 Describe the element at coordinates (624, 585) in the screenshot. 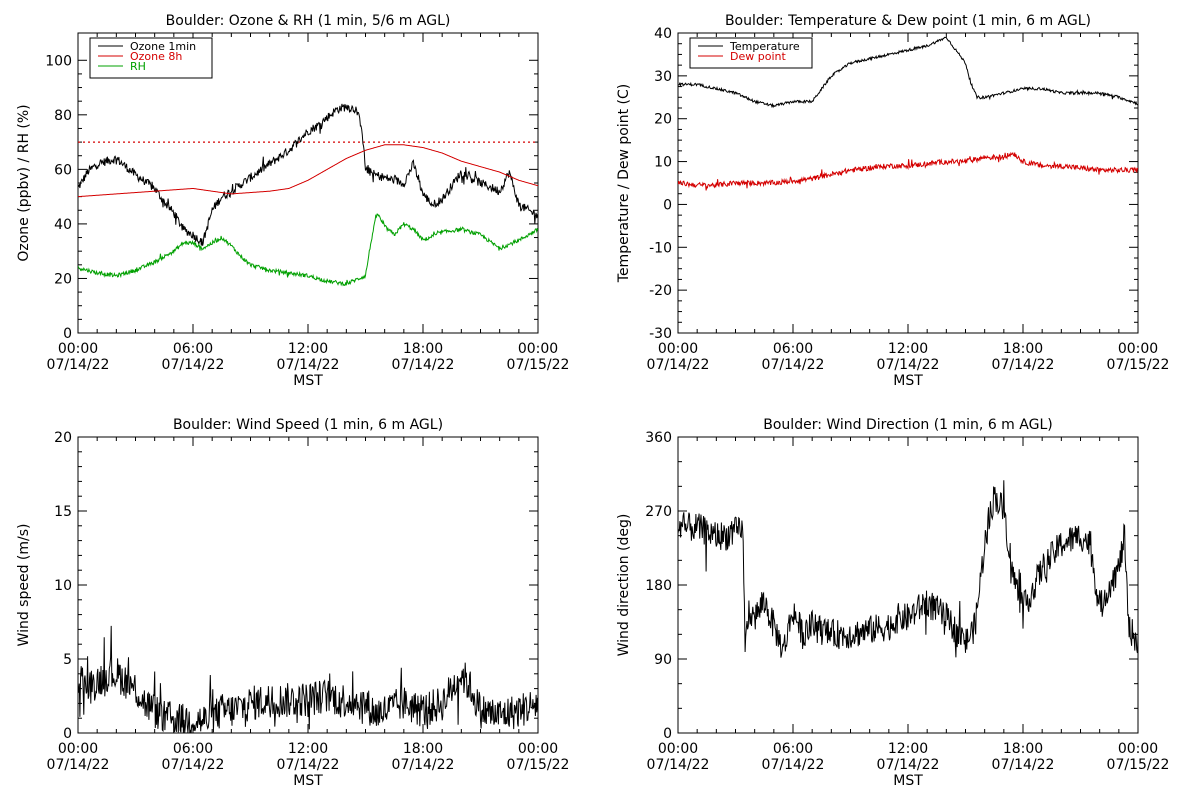

I see `y-axis-label: Wind direction (deg)` at that location.